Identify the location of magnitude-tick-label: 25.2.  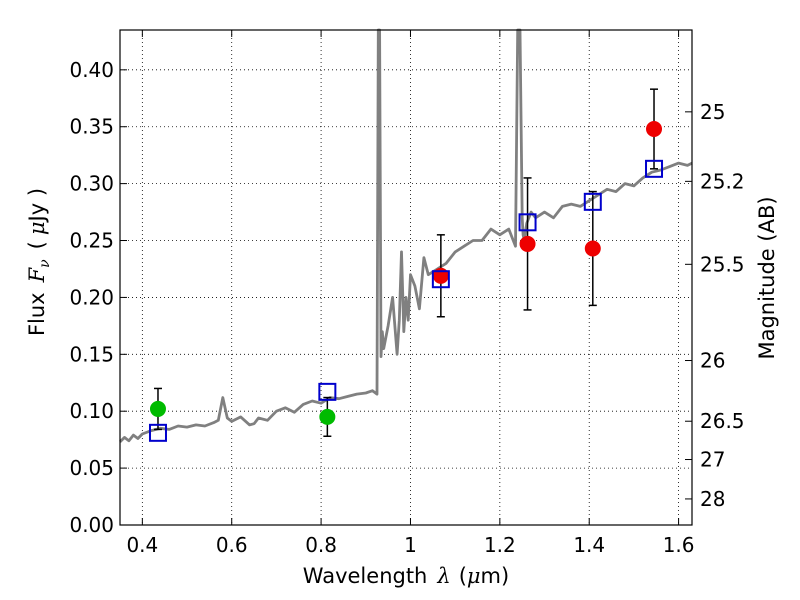
(722, 181).